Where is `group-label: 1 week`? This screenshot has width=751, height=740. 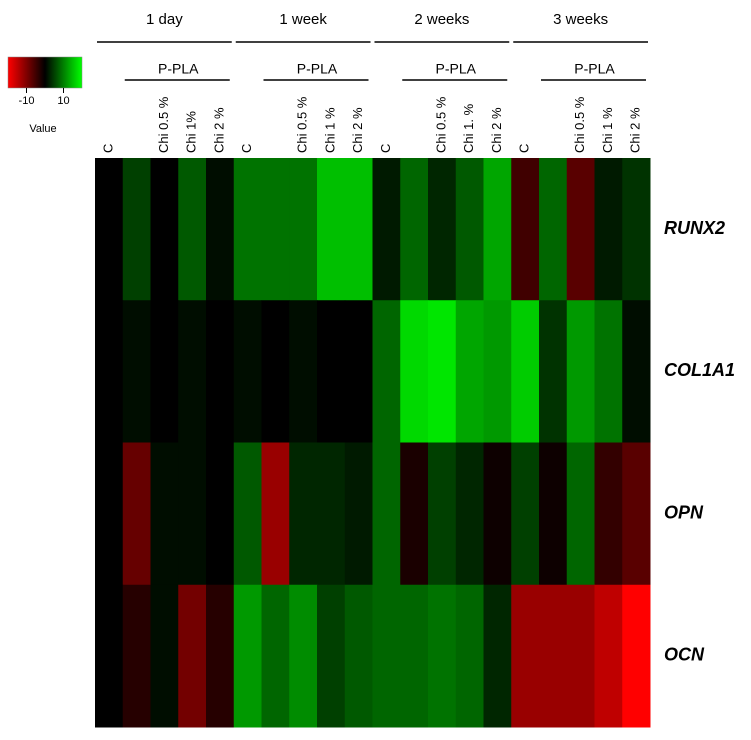 group-label: 1 week is located at coordinates (303, 19).